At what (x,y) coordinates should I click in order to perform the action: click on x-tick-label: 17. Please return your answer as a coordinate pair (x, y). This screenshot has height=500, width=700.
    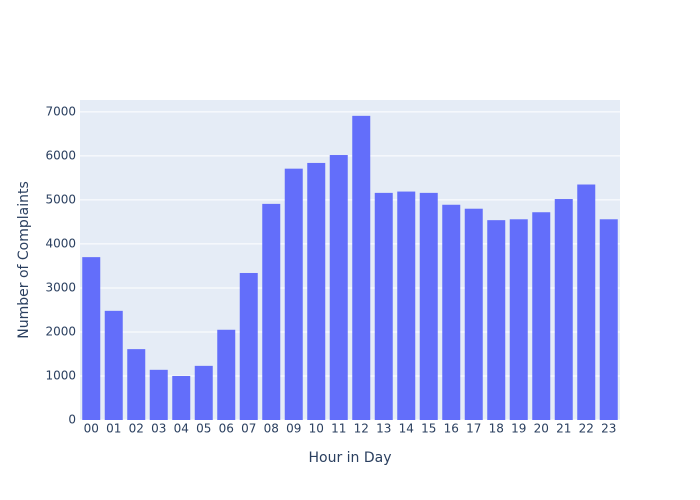
    Looking at the image, I should click on (473, 429).